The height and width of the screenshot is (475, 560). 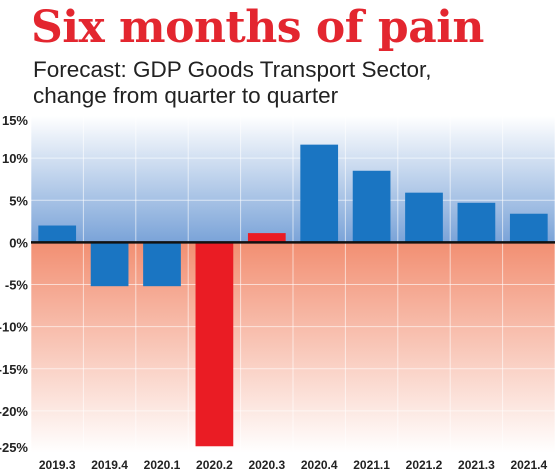 I want to click on y-tick-label: -25%, so click(x=14, y=447).